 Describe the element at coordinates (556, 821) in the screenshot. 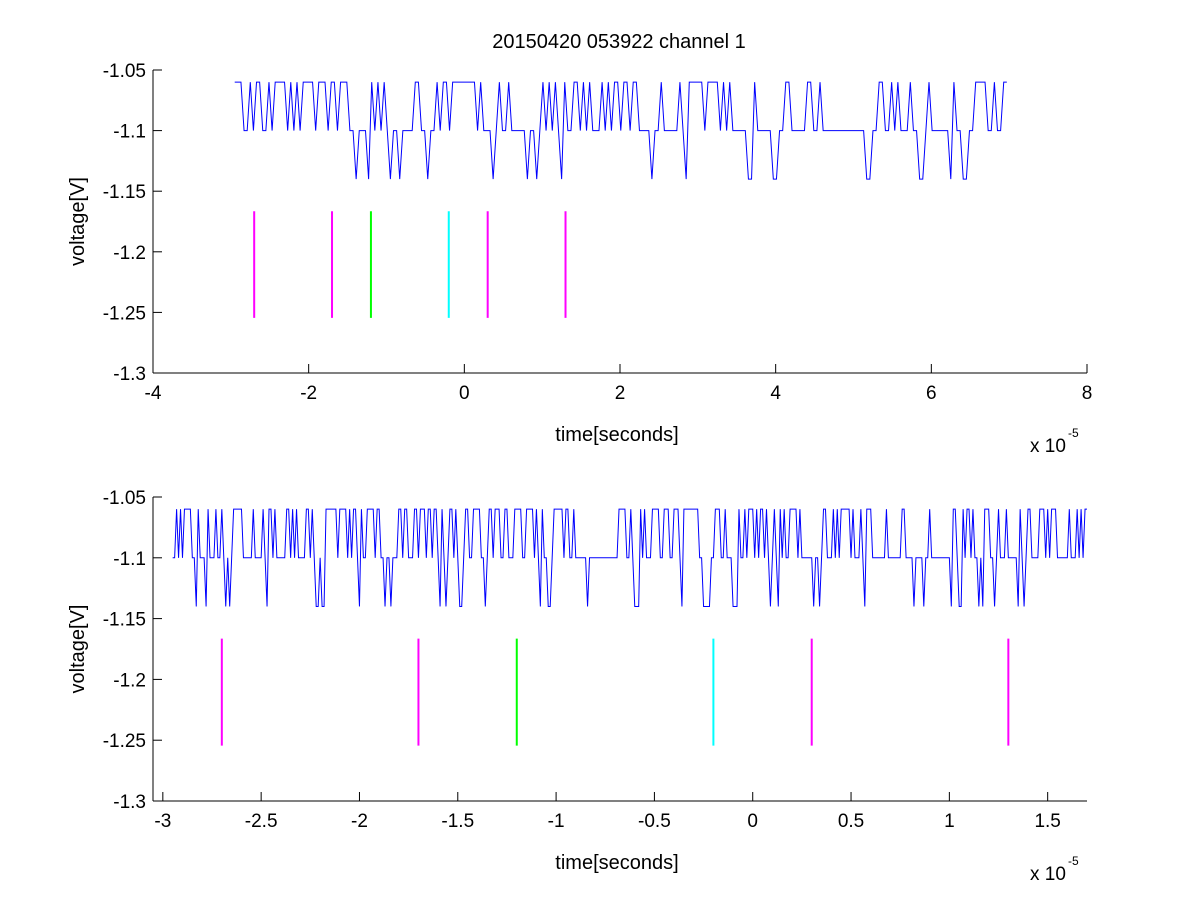

I see `x-tick-label: -1` at that location.